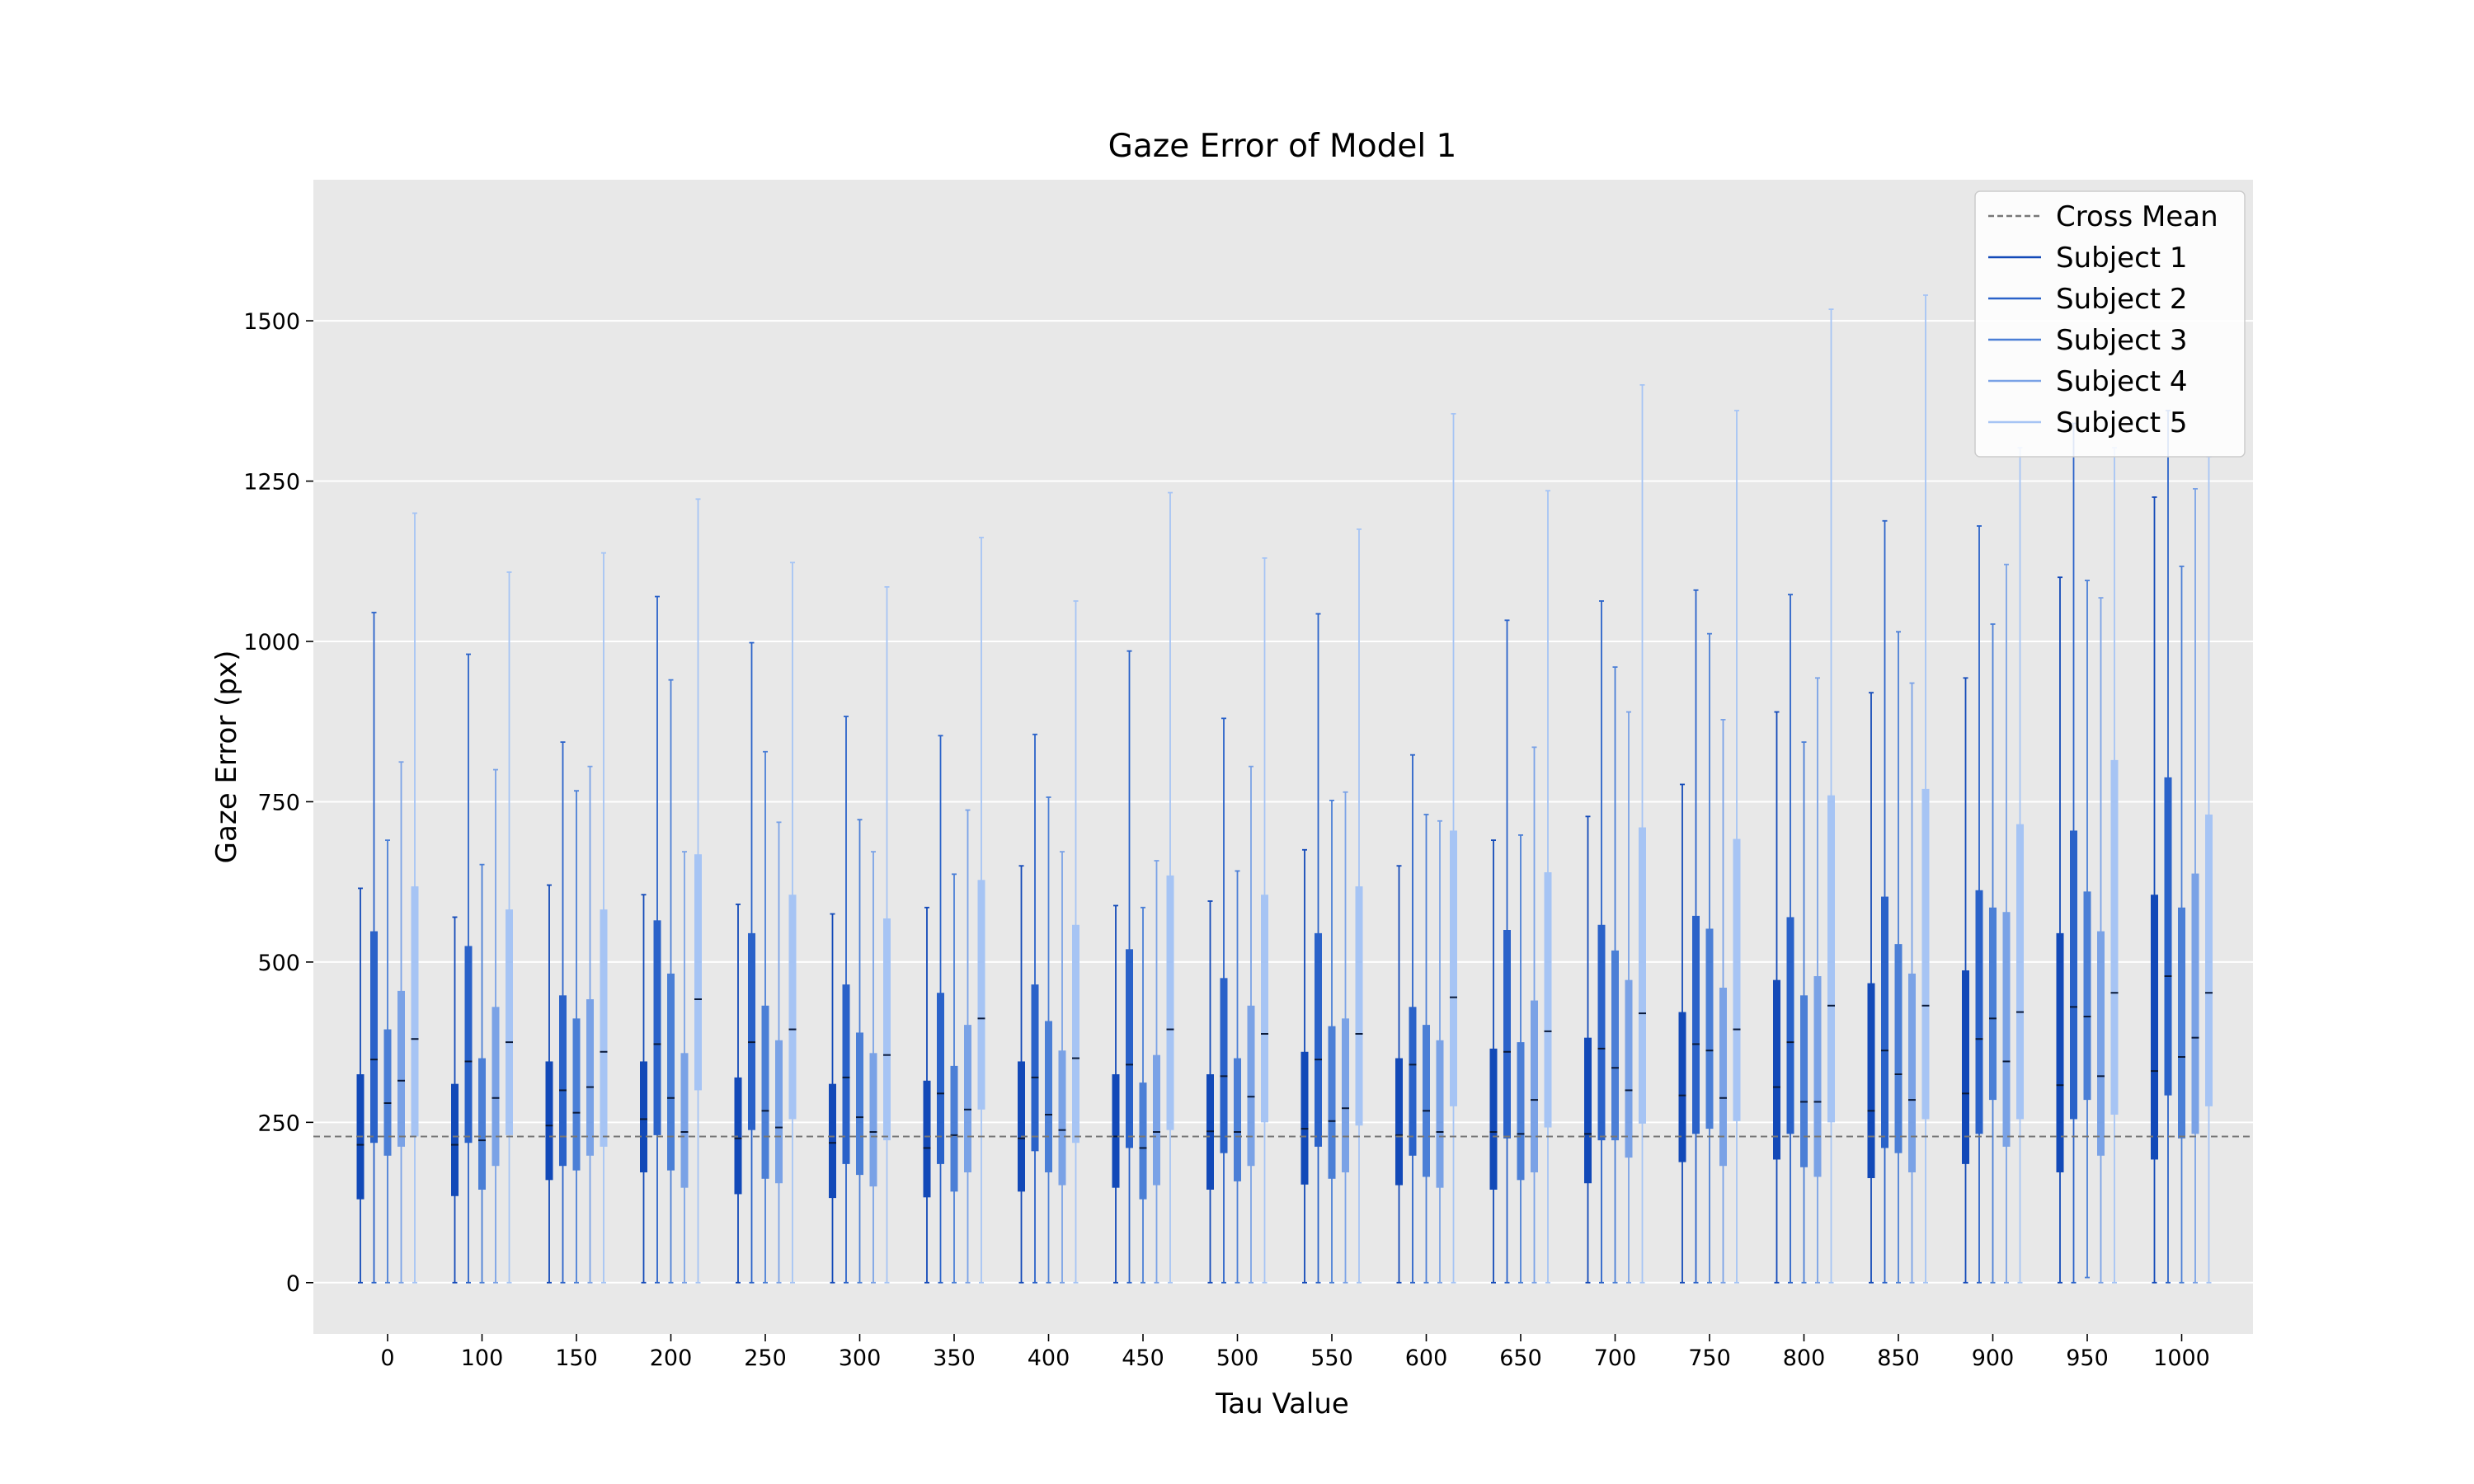  What do you see at coordinates (387, 1358) in the screenshot?
I see `x-tick-label: 0` at bounding box center [387, 1358].